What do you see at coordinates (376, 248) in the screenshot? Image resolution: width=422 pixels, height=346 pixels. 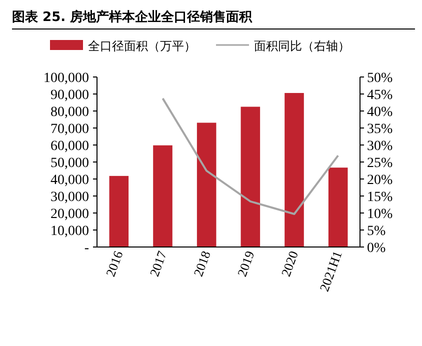 I see `y2-tick-label: 0%` at bounding box center [376, 248].